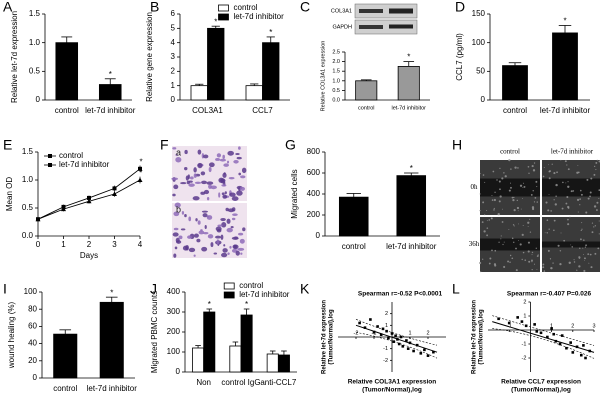 The width and height of the screenshot is (600, 405). What do you see at coordinates (524, 302) in the screenshot?
I see `y-tick-label: 2` at bounding box center [524, 302].